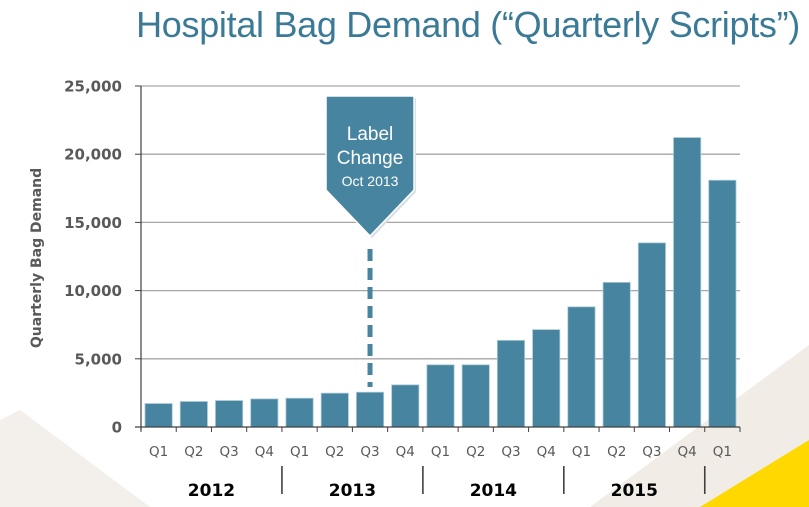 This screenshot has width=809, height=507. I want to click on callout-arrow-shape, so click(370, 166).